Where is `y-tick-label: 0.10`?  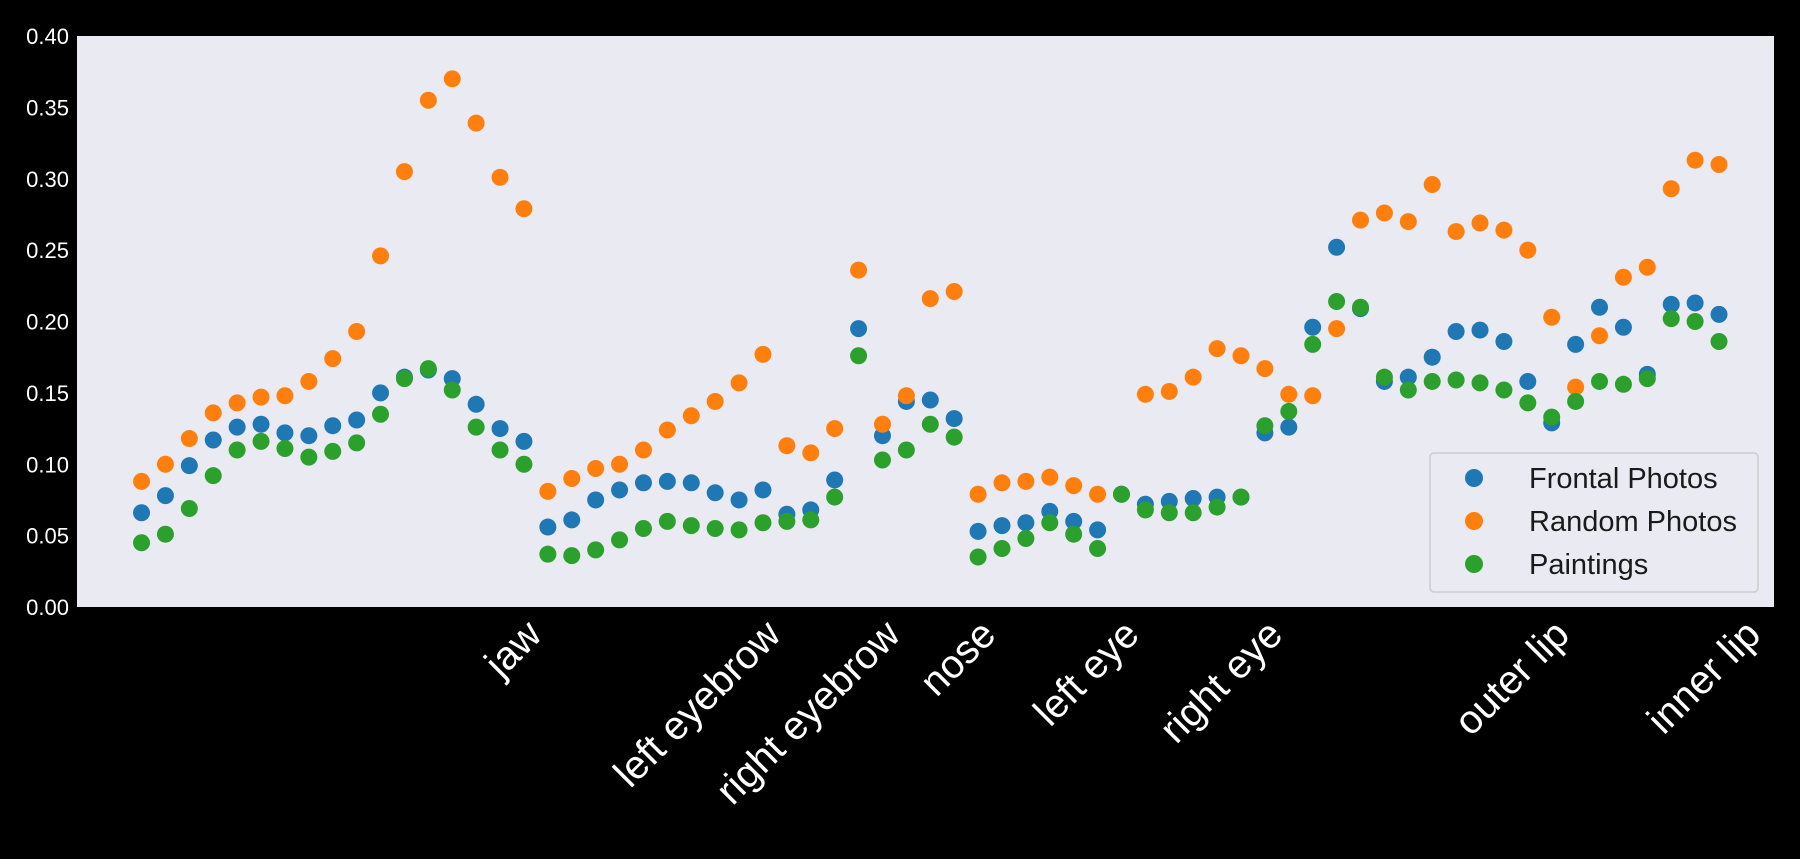
y-tick-label: 0.10 is located at coordinates (47, 464).